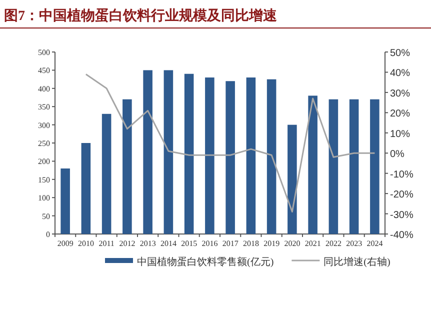  I want to click on x-tick-label: 2022, so click(333, 243).